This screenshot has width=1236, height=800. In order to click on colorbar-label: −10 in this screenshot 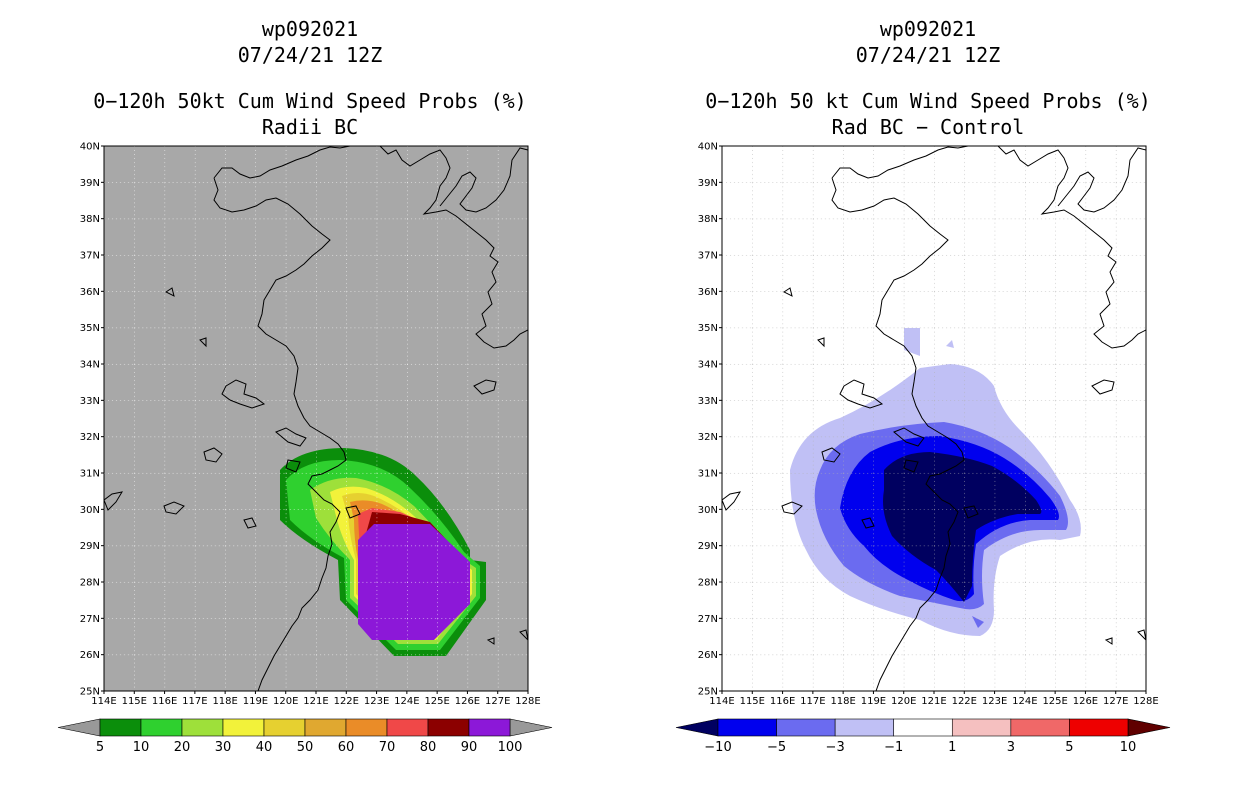, I will do `click(717, 747)`.